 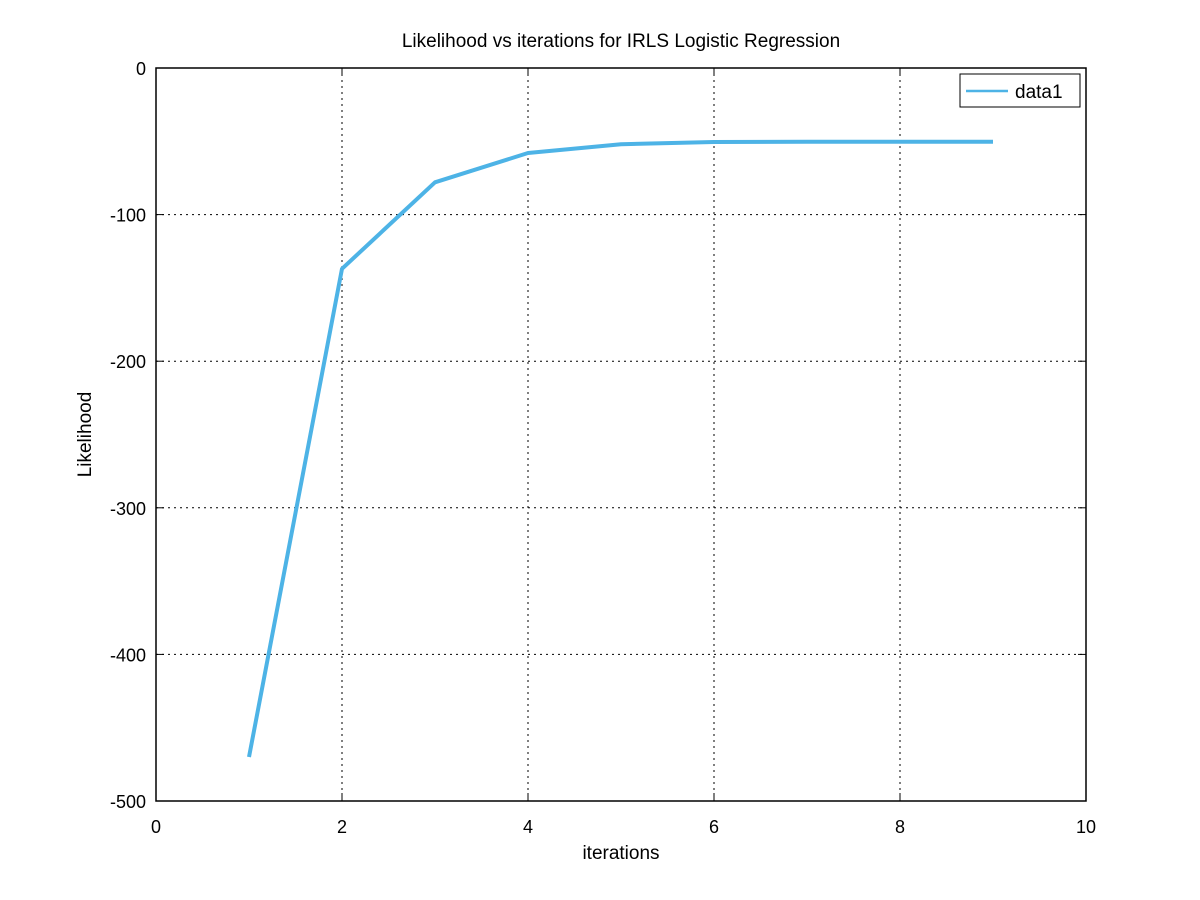 I want to click on x-tick-label: 6, so click(x=714, y=827).